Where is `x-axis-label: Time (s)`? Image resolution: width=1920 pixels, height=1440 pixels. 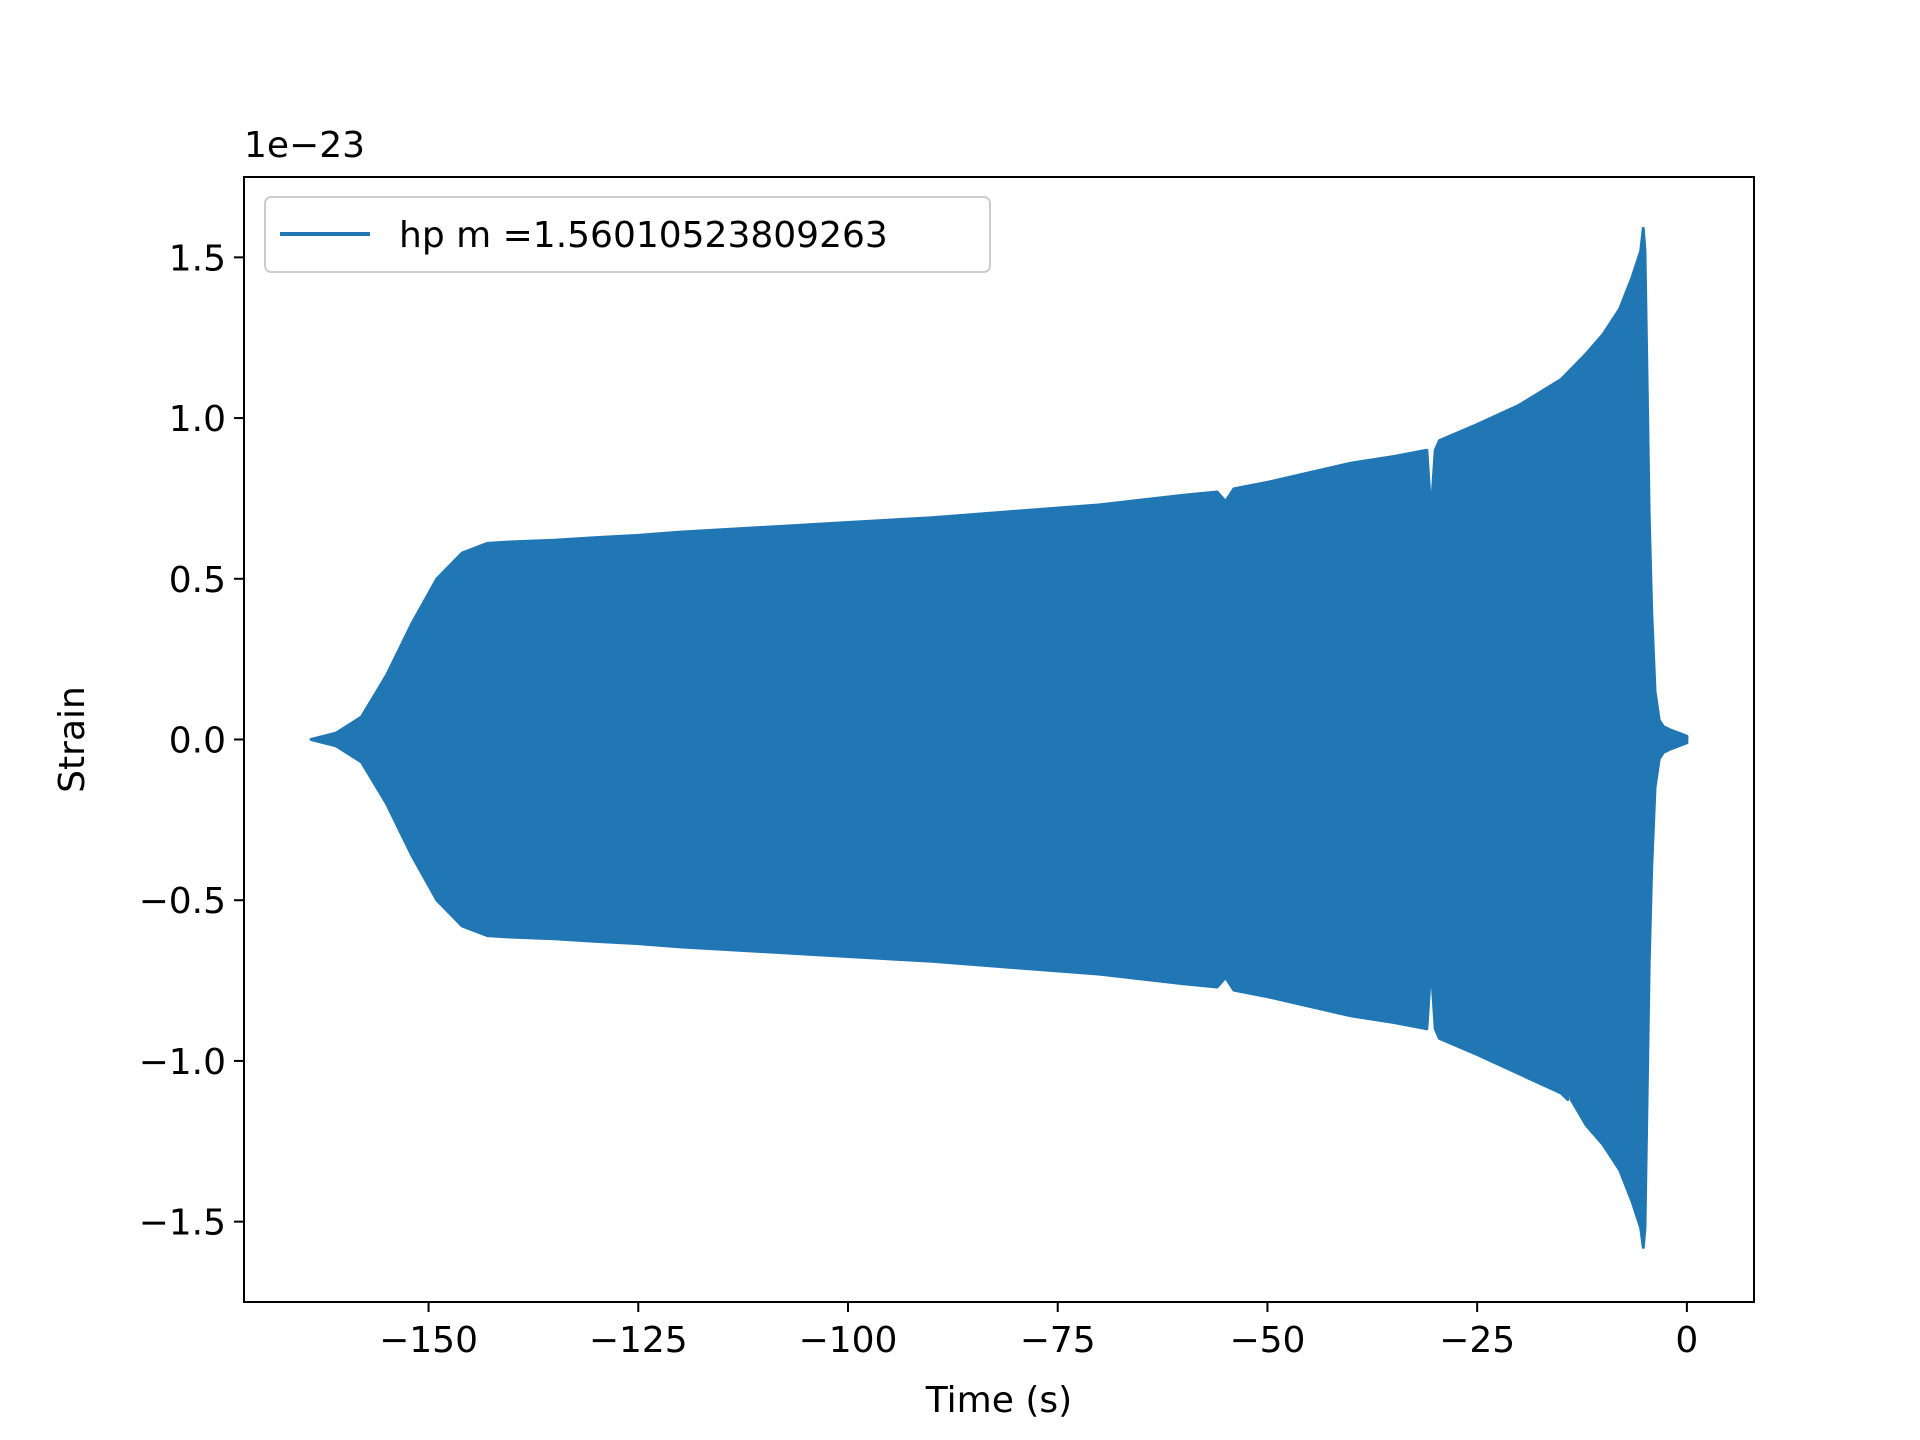
x-axis-label: Time (s) is located at coordinates (998, 1400).